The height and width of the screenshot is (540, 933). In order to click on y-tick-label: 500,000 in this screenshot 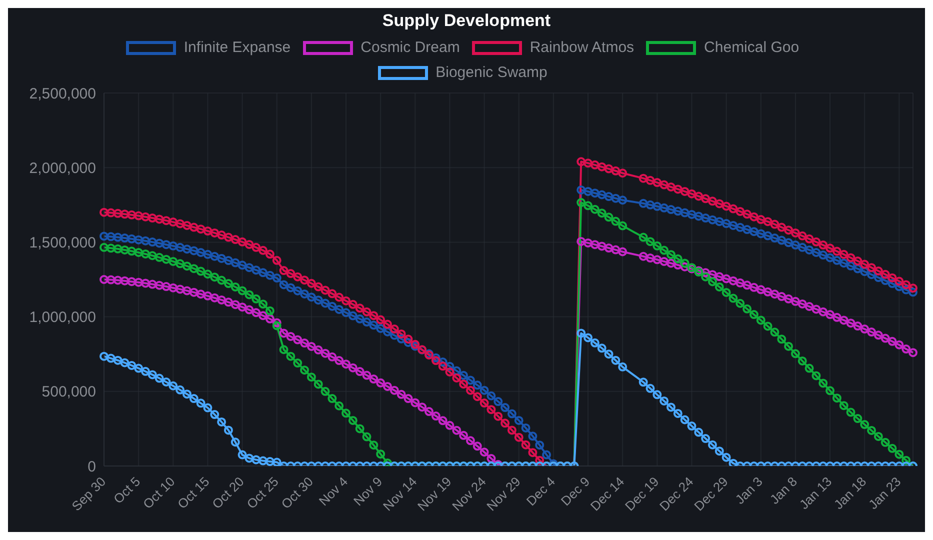, I will do `click(69, 392)`.